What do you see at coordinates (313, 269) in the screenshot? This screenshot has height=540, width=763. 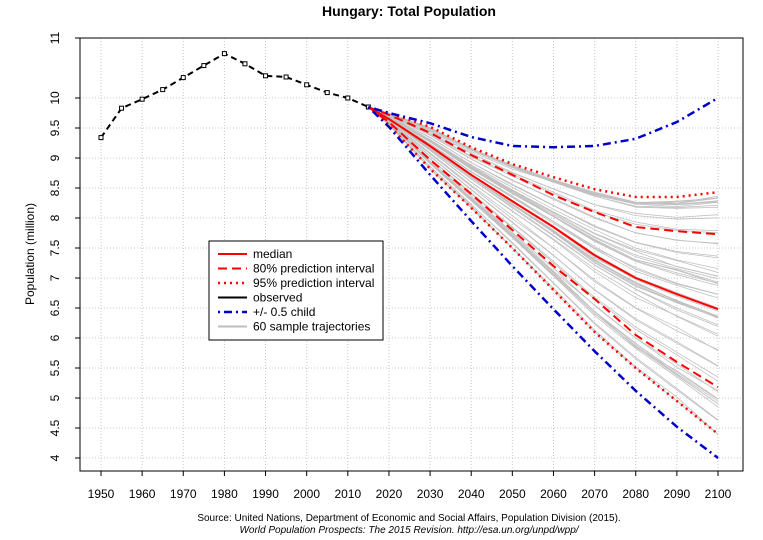 I see `legend-label: 80% prediction interval` at bounding box center [313, 269].